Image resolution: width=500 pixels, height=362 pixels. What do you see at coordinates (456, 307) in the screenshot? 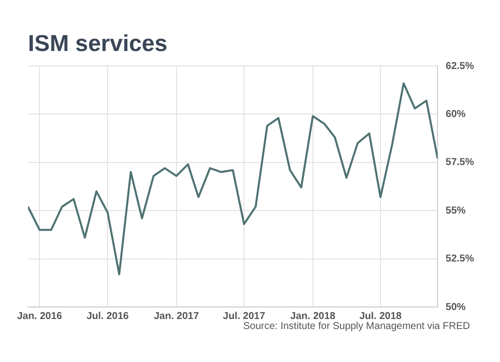
I see `y-tick-label: 50%` at bounding box center [456, 307].